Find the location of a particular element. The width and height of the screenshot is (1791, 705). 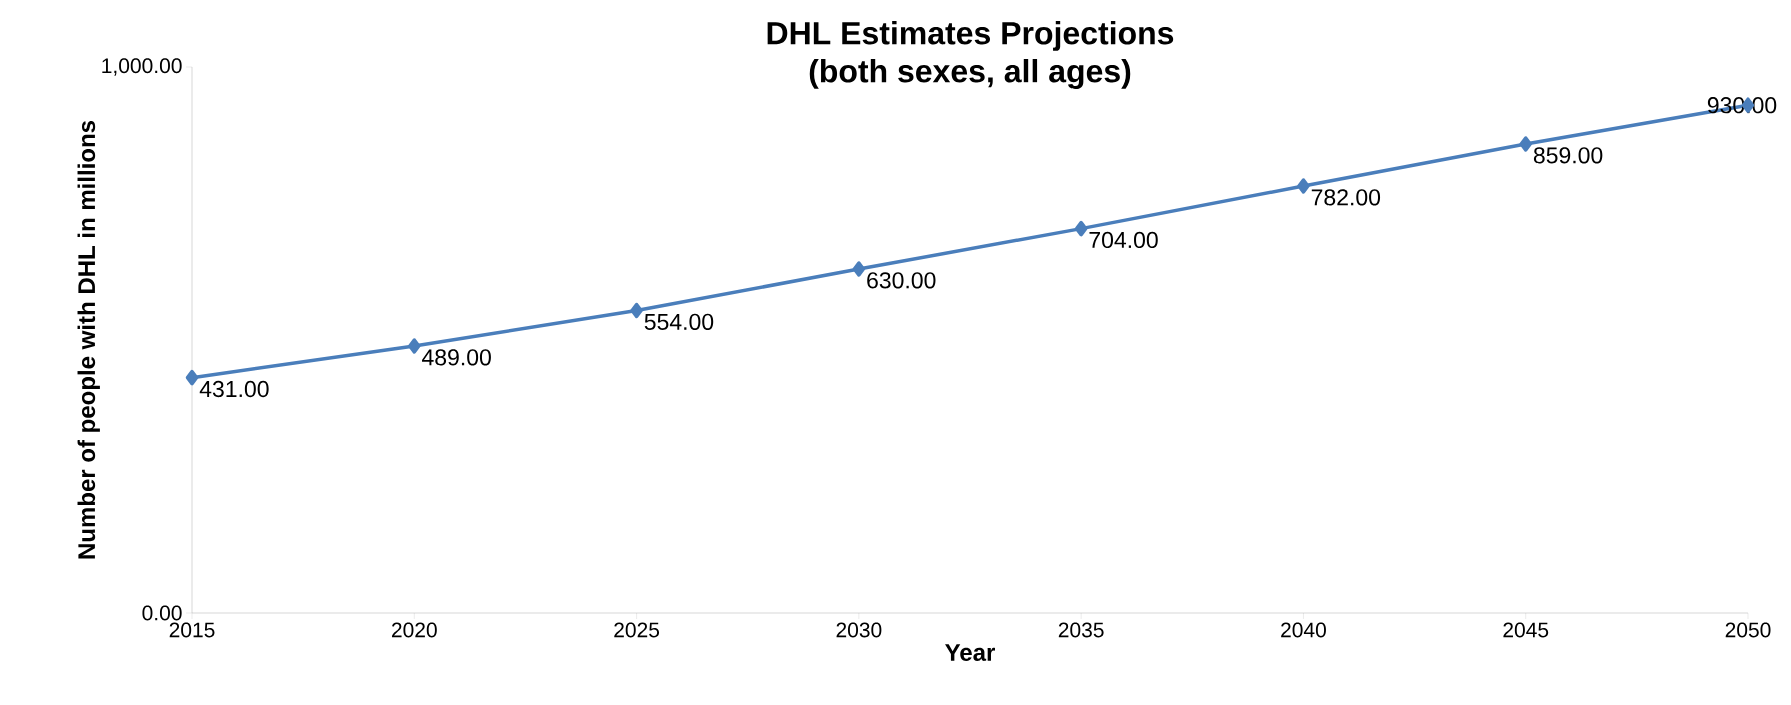

data-label: 554.00 is located at coordinates (679, 321).